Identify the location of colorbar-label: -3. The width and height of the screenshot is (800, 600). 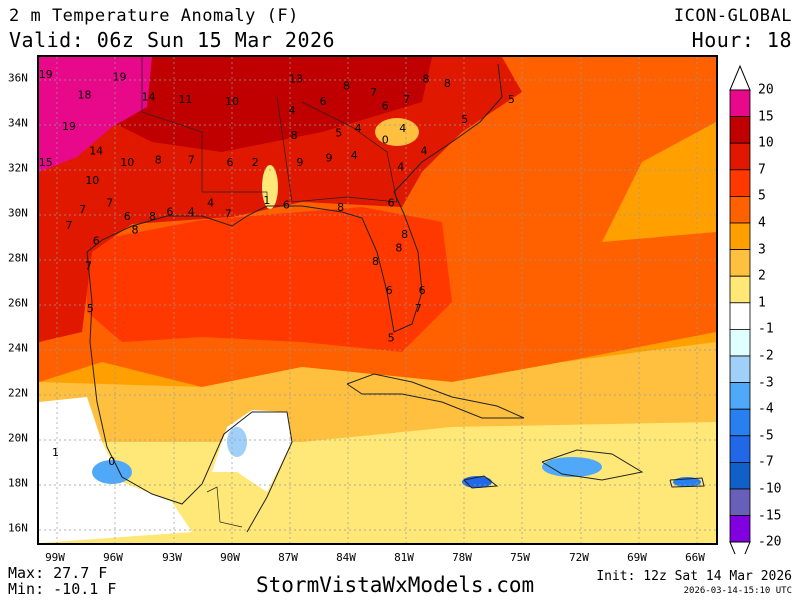
(766, 383).